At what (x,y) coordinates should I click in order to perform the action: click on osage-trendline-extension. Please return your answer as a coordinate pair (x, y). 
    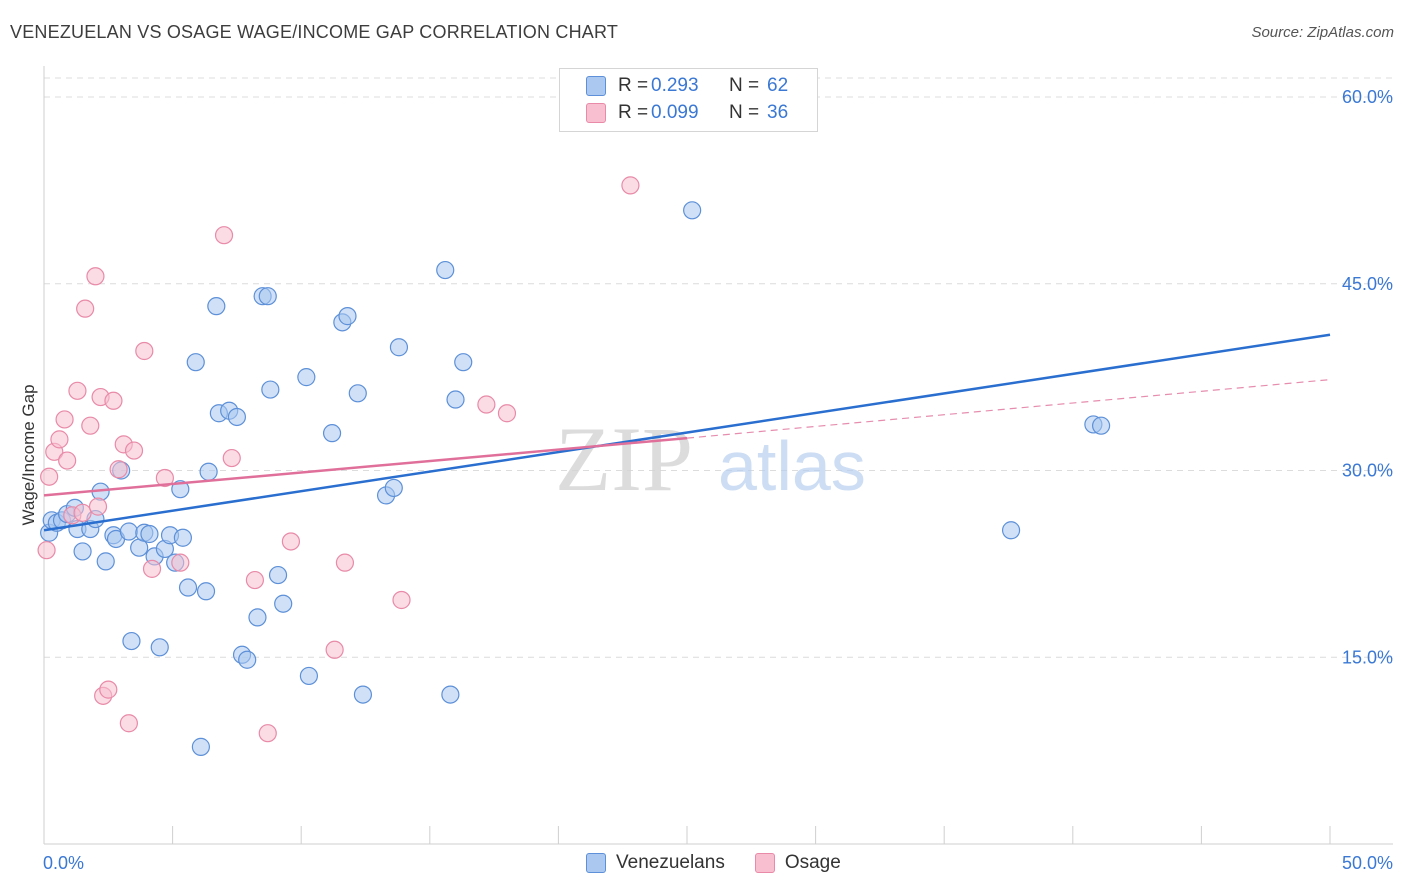
    Looking at the image, I should click on (1008, 409).